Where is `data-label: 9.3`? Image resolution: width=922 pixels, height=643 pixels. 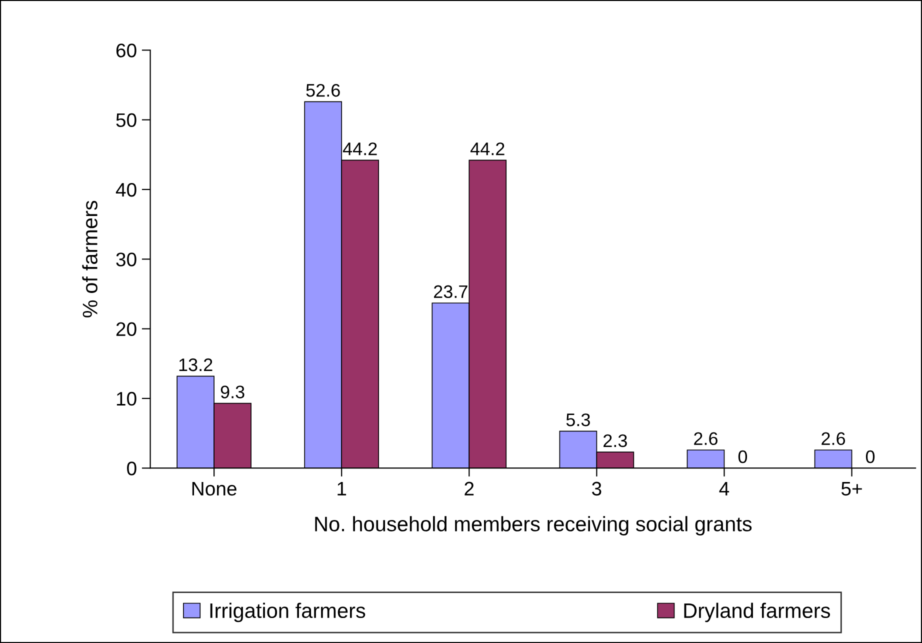
data-label: 9.3 is located at coordinates (232, 392).